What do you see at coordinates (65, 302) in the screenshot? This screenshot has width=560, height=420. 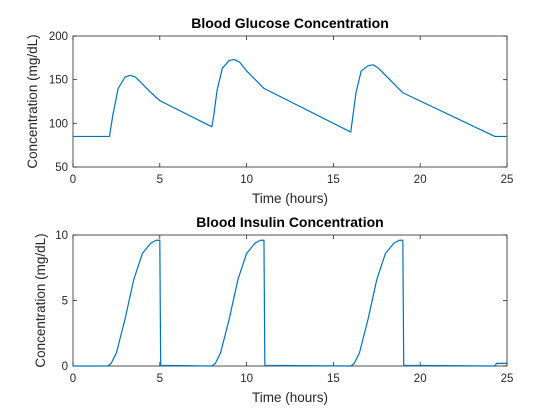 I see `y-tick-label: 5` at bounding box center [65, 302].